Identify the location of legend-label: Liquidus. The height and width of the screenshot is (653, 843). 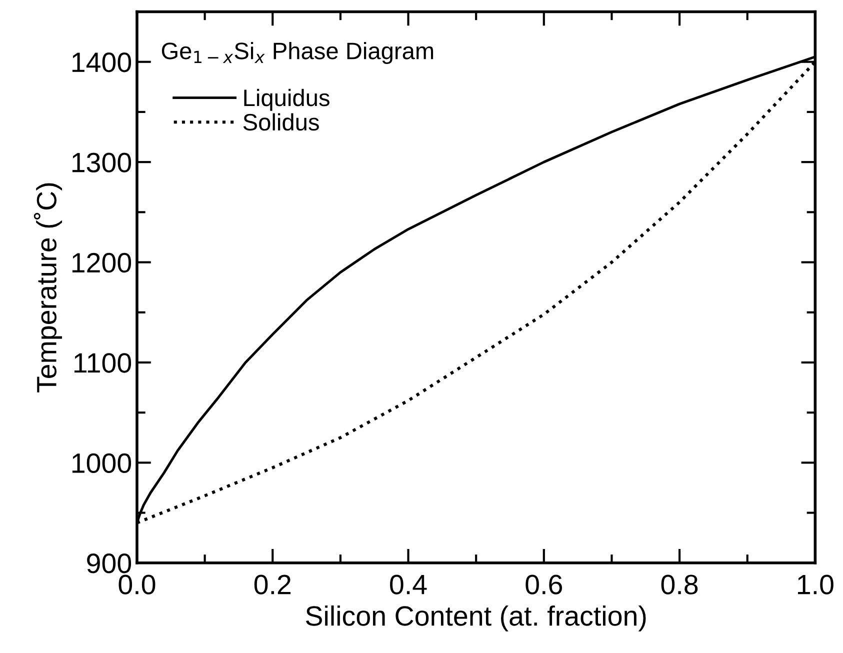
(287, 99).